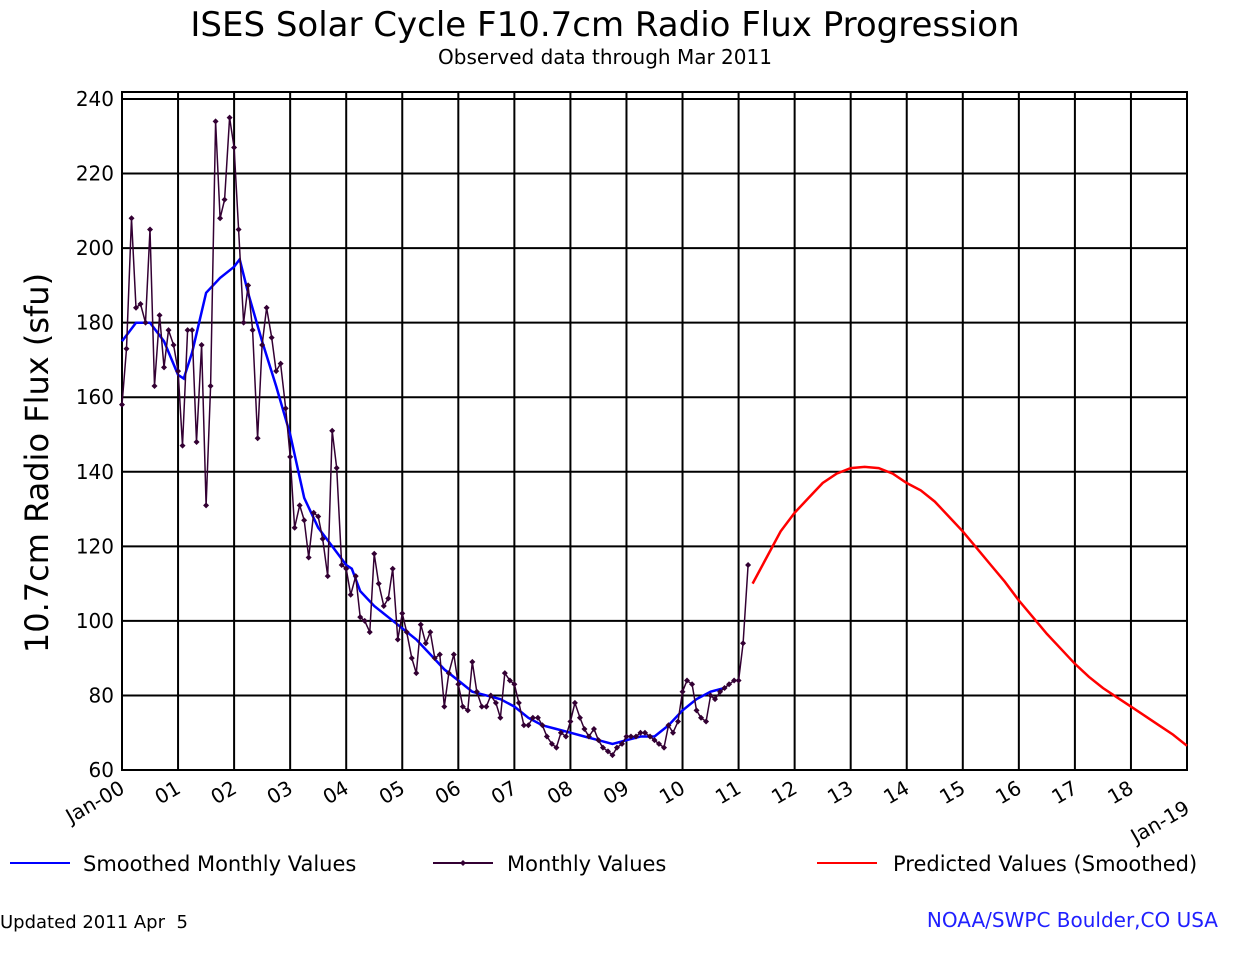 The width and height of the screenshot is (1242, 954). What do you see at coordinates (586, 864) in the screenshot?
I see `legend-label: Monthly Values` at bounding box center [586, 864].